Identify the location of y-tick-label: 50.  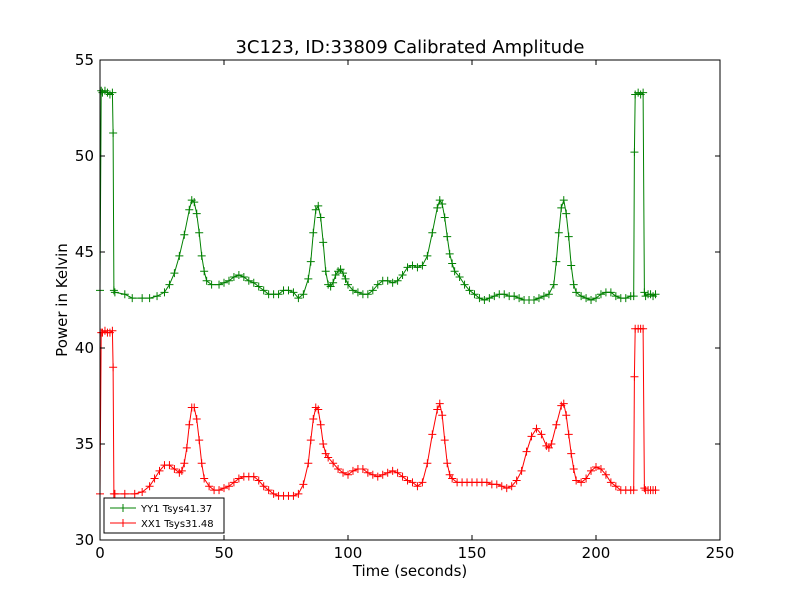
(84, 156).